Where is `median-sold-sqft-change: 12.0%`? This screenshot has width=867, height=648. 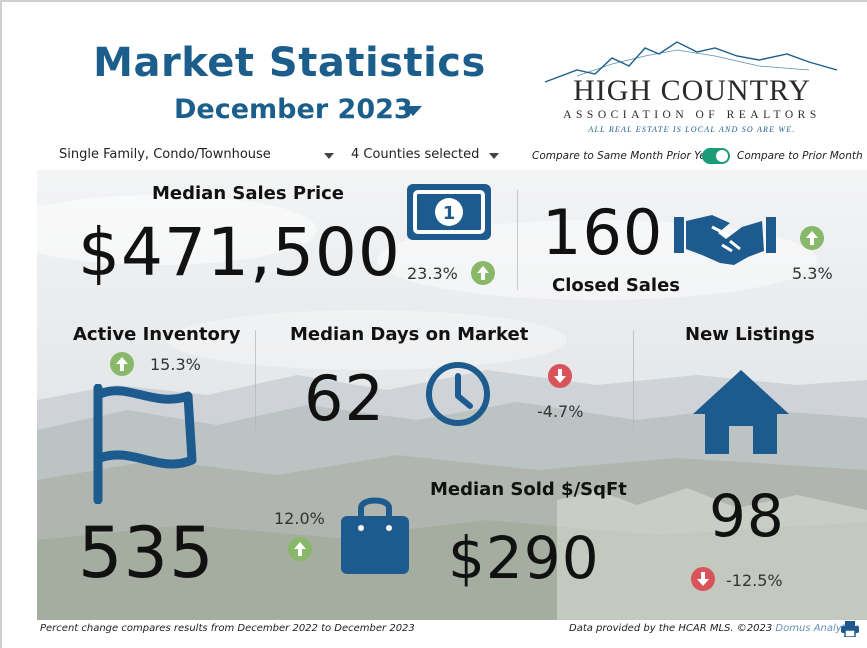
median-sold-sqft-change: 12.0% is located at coordinates (299, 518).